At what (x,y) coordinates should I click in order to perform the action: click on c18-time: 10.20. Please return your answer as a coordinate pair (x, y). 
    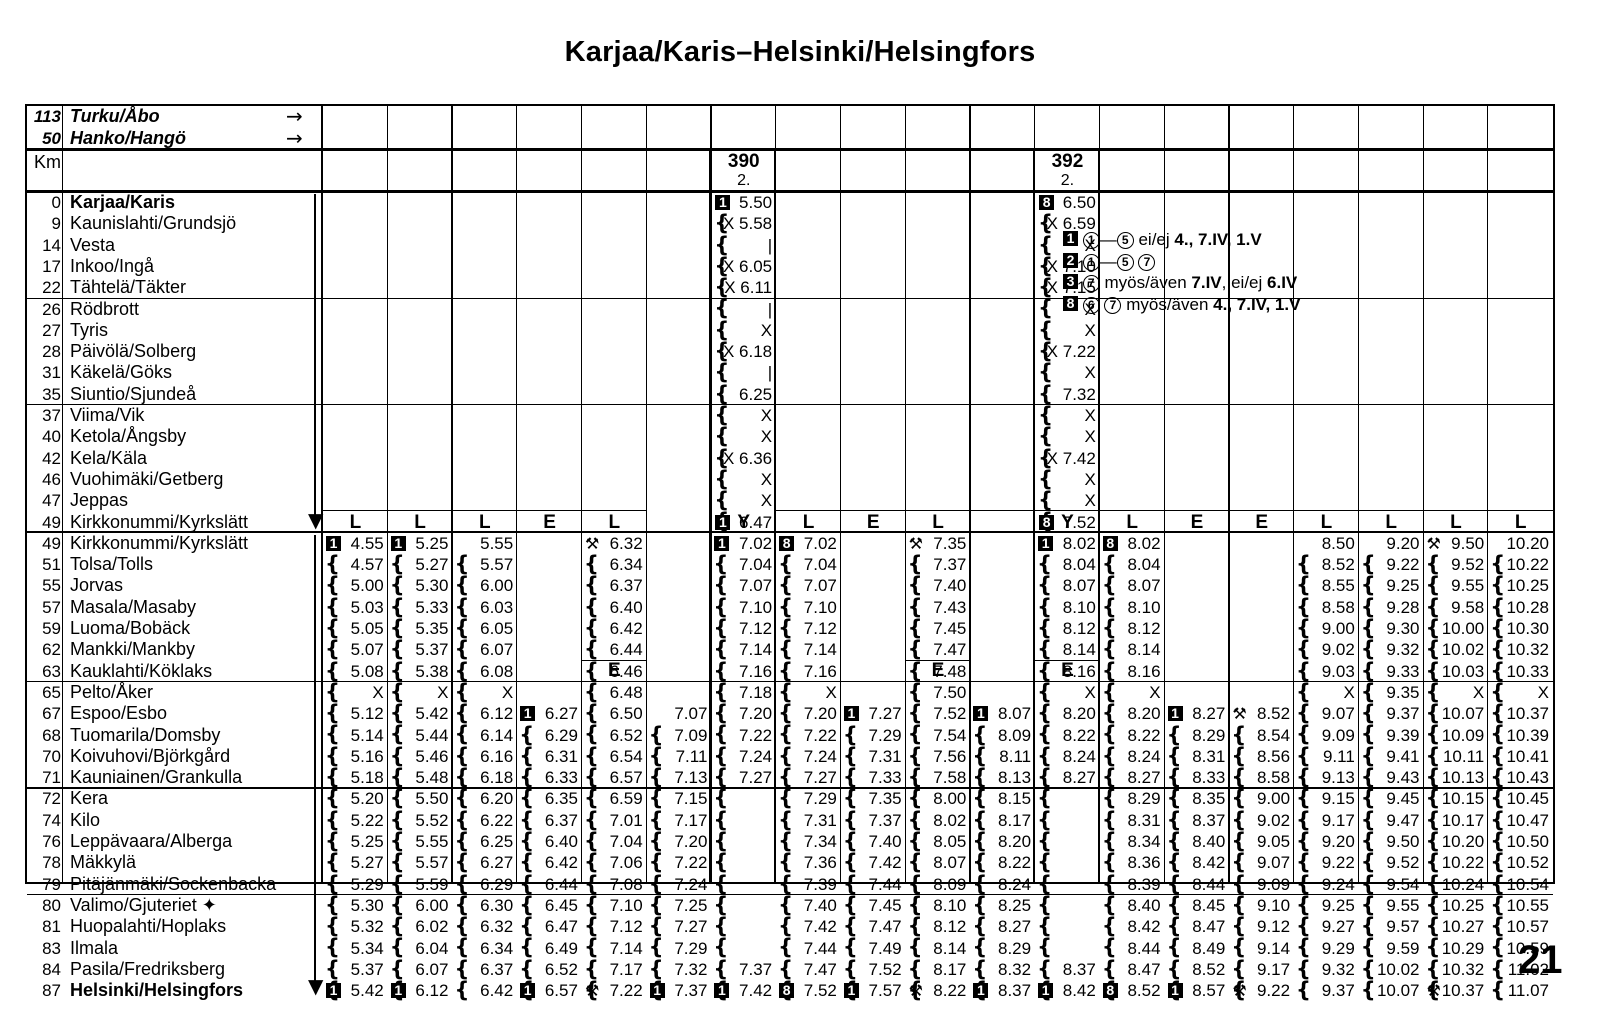
    Looking at the image, I should click on (1457, 841).